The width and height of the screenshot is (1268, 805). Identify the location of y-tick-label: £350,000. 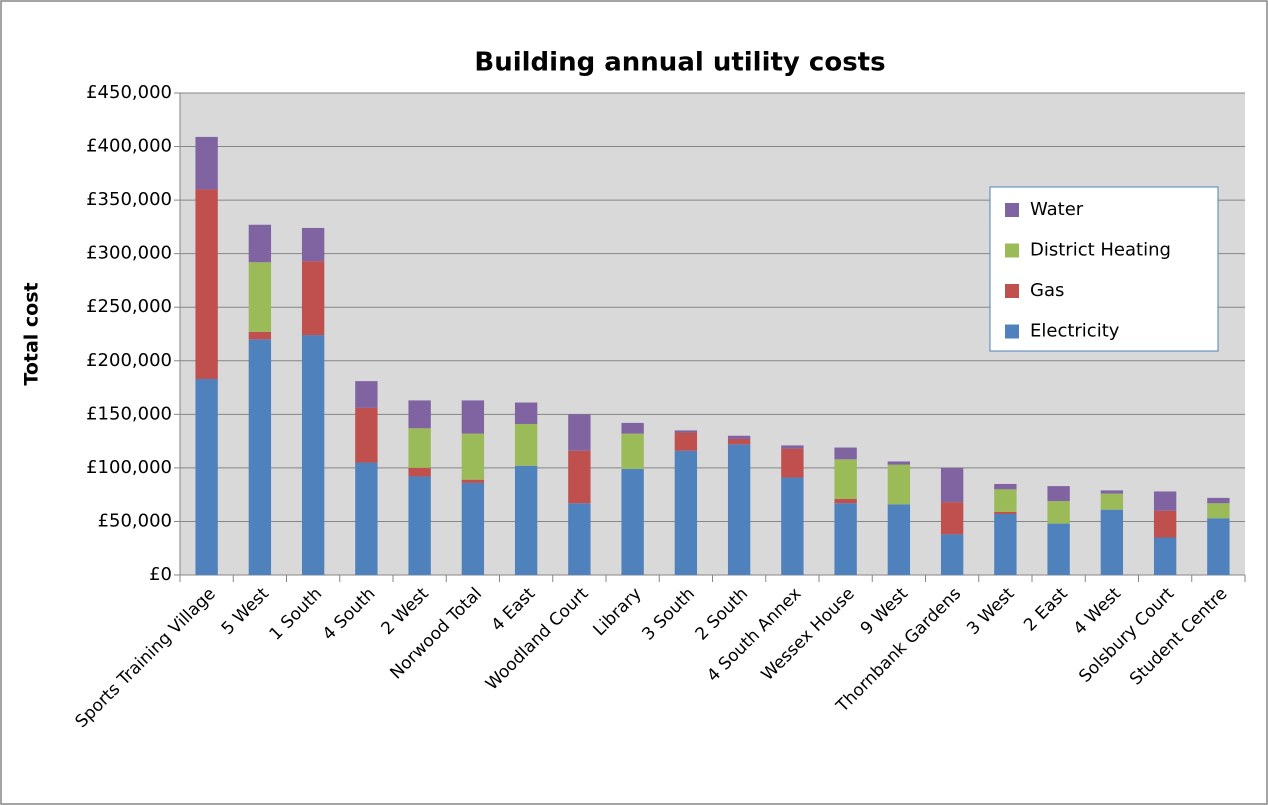
(129, 199).